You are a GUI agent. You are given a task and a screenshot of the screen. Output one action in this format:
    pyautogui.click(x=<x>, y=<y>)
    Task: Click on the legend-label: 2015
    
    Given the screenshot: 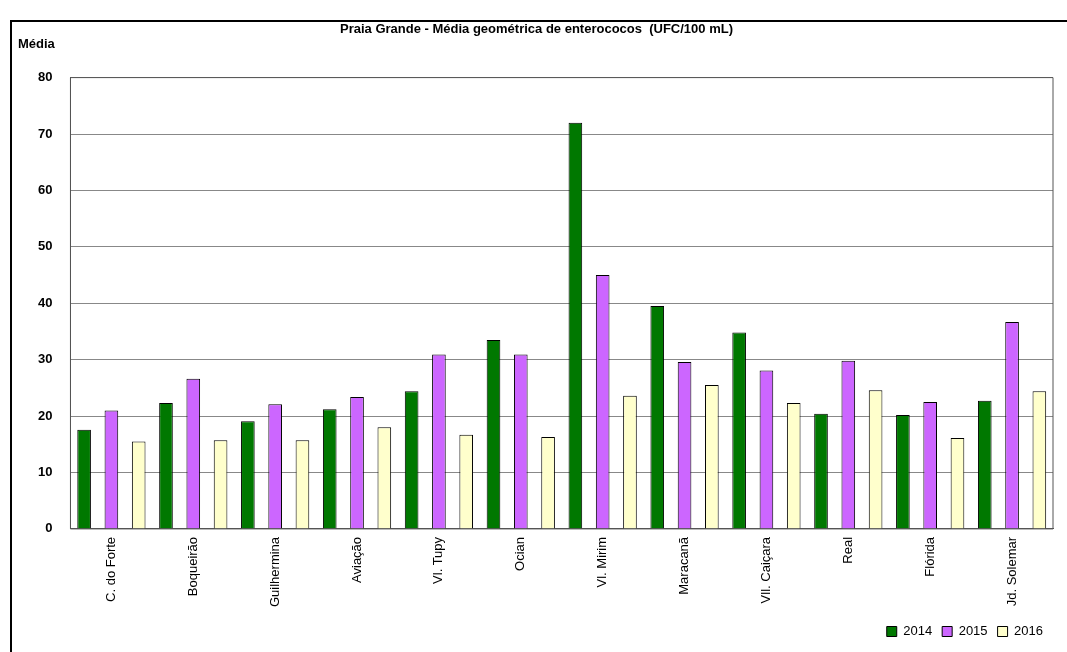 What is the action you would take?
    pyautogui.click(x=973, y=631)
    